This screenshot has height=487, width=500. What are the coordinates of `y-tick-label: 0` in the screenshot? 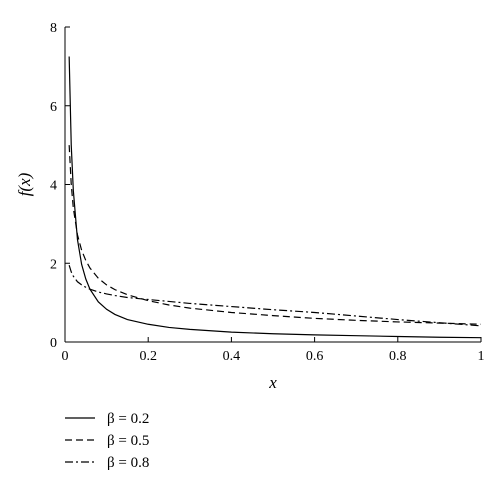 It's located at (53, 343).